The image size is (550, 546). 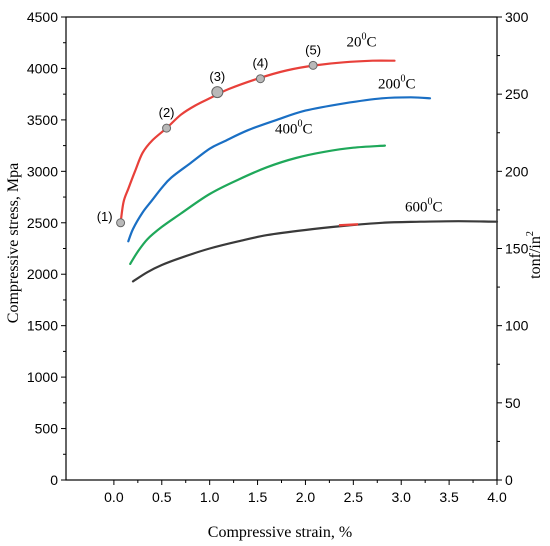 I want to click on y2-axis-title-sup: 2, so click(x=530, y=233).